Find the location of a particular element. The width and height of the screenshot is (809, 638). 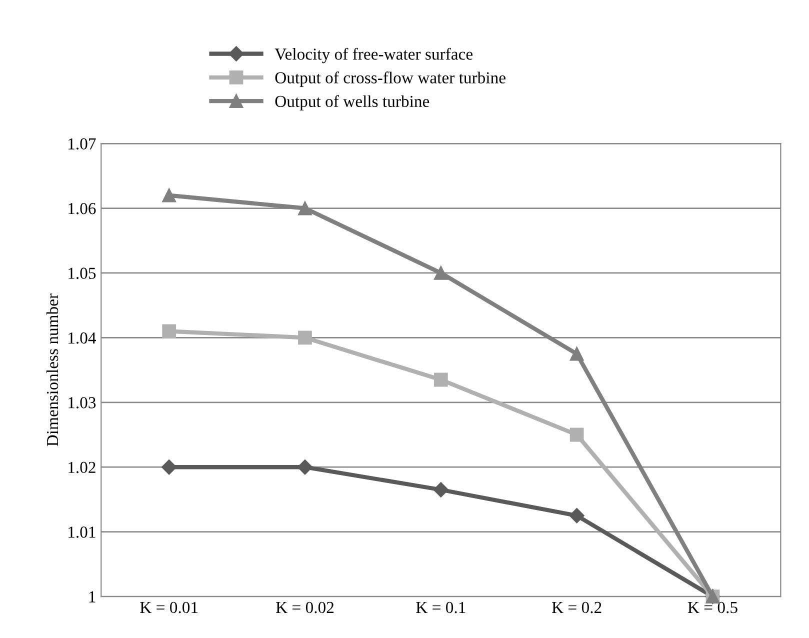

x-tick-label: K = 0.2 is located at coordinates (577, 608).